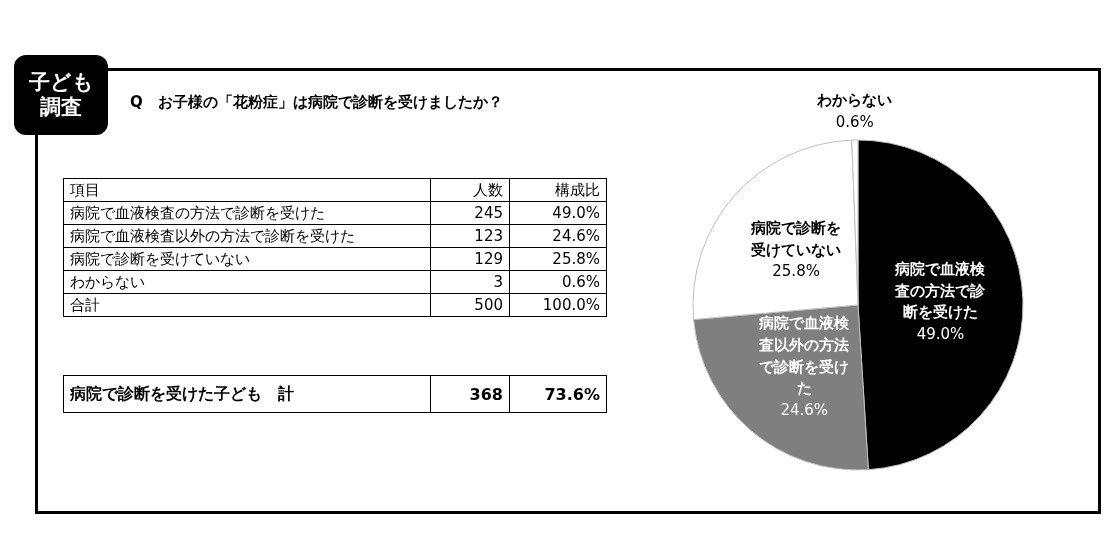 This screenshot has height=534, width=1116. I want to click on text: 49.0%, so click(576, 213).